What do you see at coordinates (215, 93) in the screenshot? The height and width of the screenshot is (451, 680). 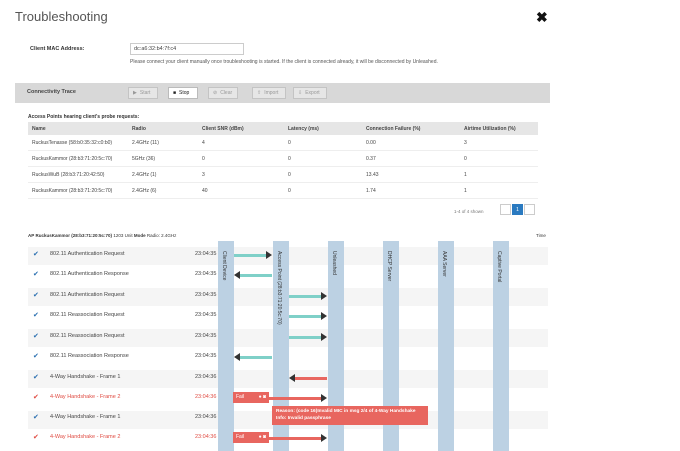 I see `clear-icon: ⊘` at bounding box center [215, 93].